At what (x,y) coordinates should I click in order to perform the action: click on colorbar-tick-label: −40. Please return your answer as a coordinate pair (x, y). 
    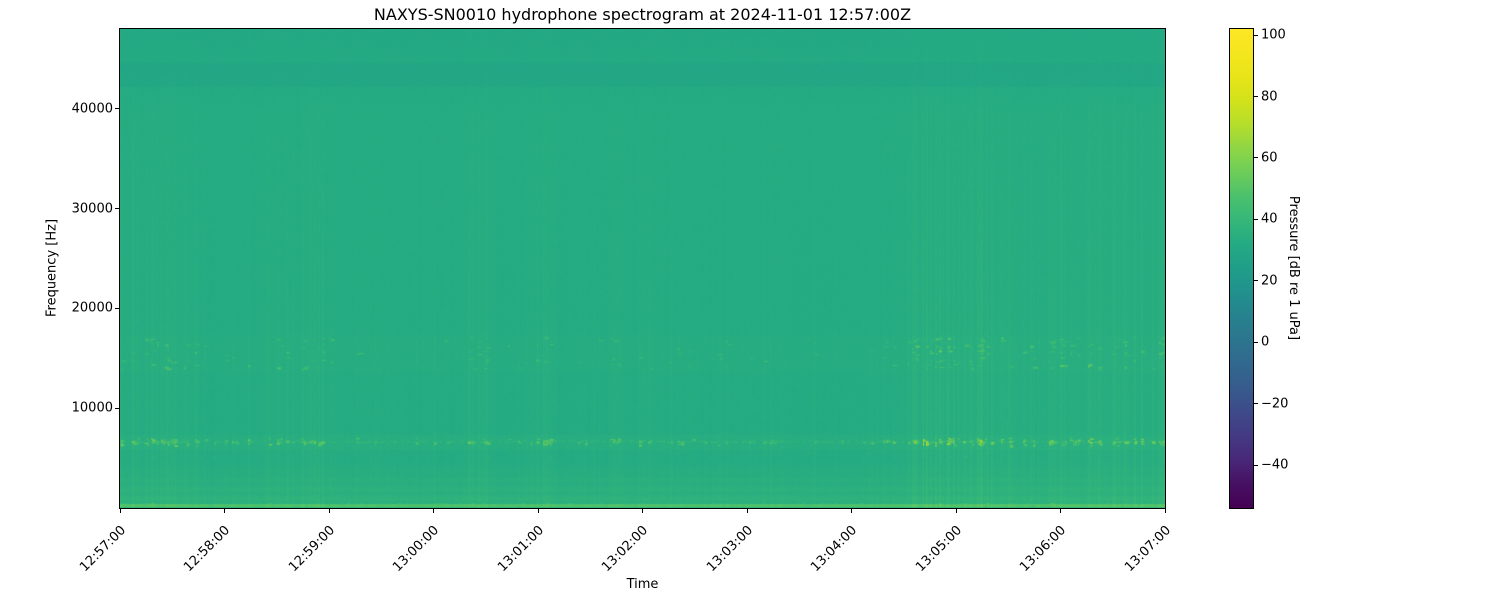
    Looking at the image, I should click on (1275, 465).